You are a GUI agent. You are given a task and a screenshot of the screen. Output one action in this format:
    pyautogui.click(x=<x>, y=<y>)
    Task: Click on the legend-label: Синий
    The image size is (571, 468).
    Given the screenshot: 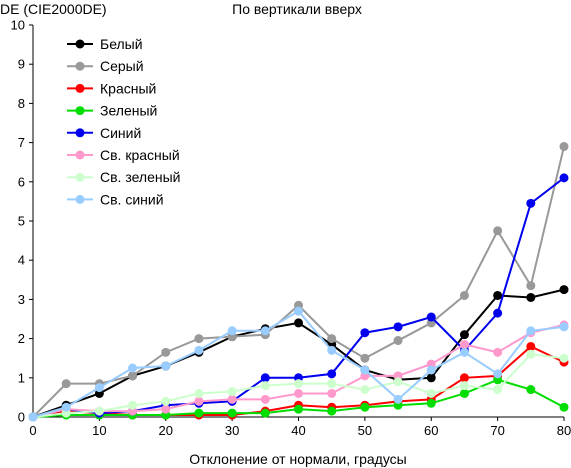 What is the action you would take?
    pyautogui.click(x=120, y=133)
    